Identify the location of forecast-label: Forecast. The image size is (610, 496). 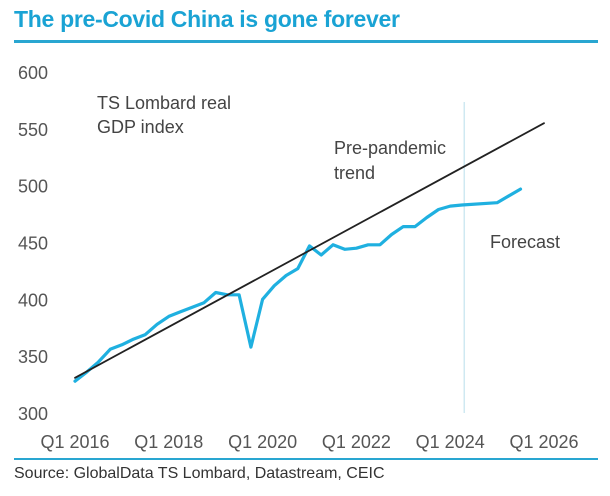
(525, 242).